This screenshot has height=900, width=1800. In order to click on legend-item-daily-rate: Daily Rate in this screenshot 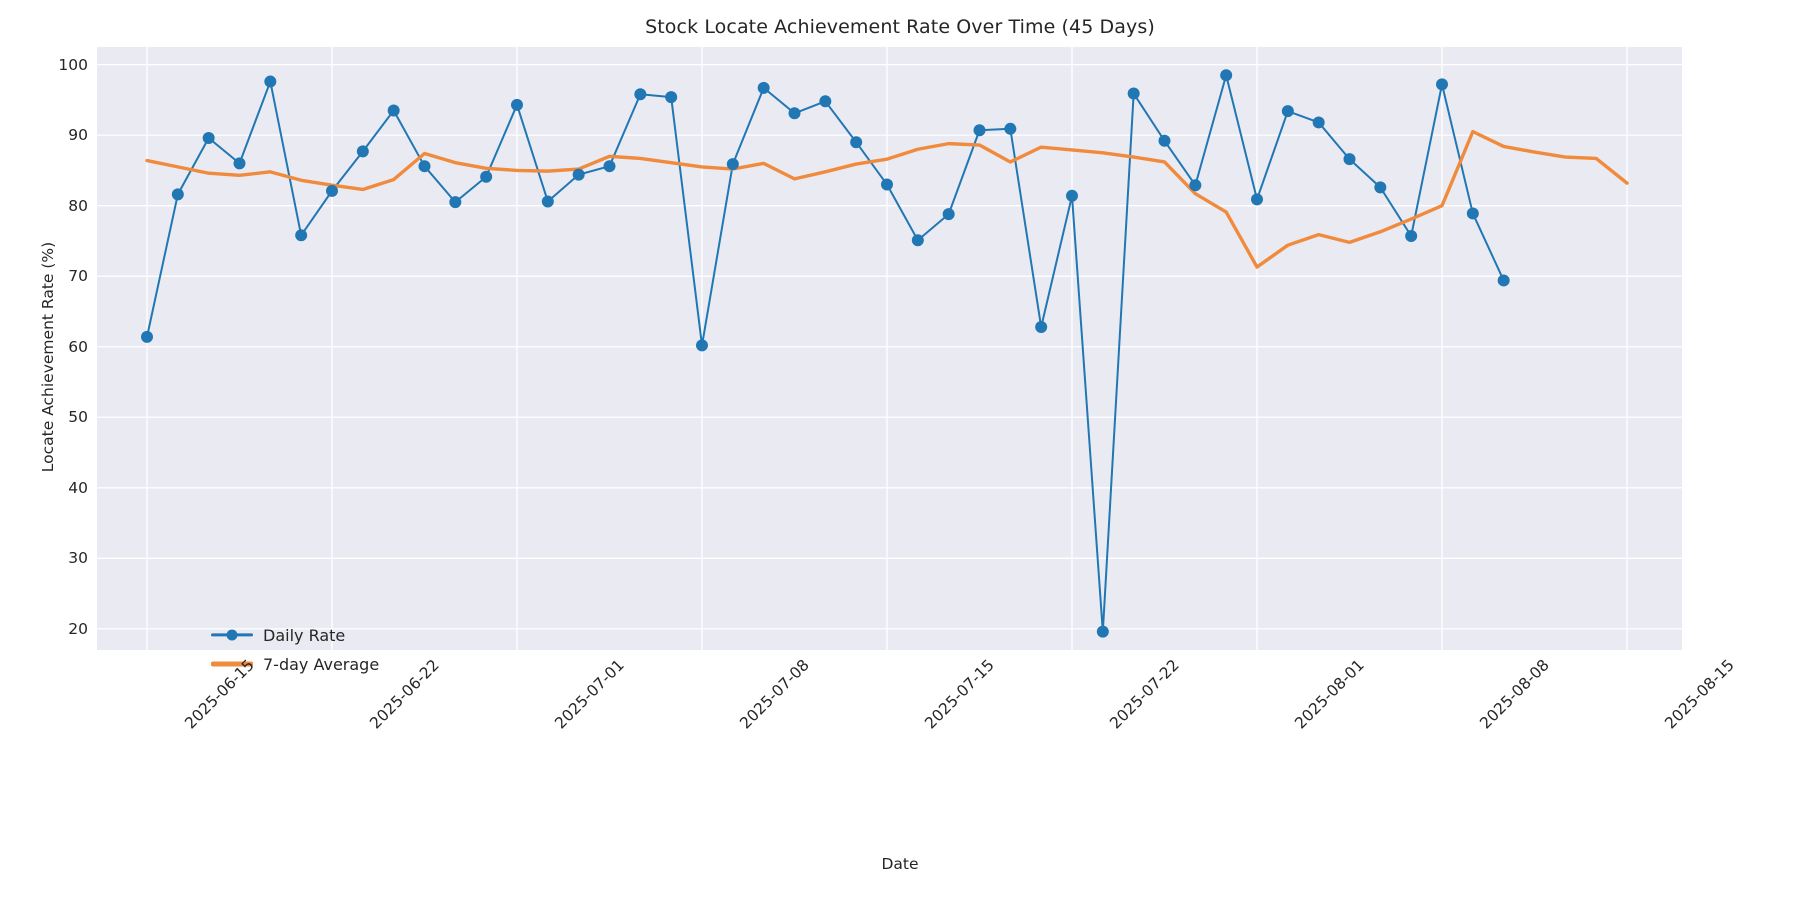, I will do `click(295, 635)`.